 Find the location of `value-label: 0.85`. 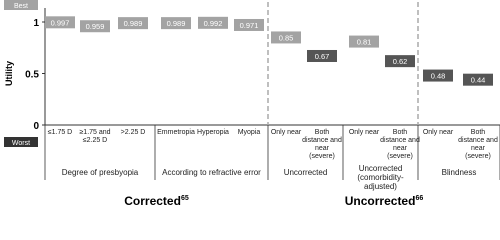

value-label: 0.85 is located at coordinates (286, 37).